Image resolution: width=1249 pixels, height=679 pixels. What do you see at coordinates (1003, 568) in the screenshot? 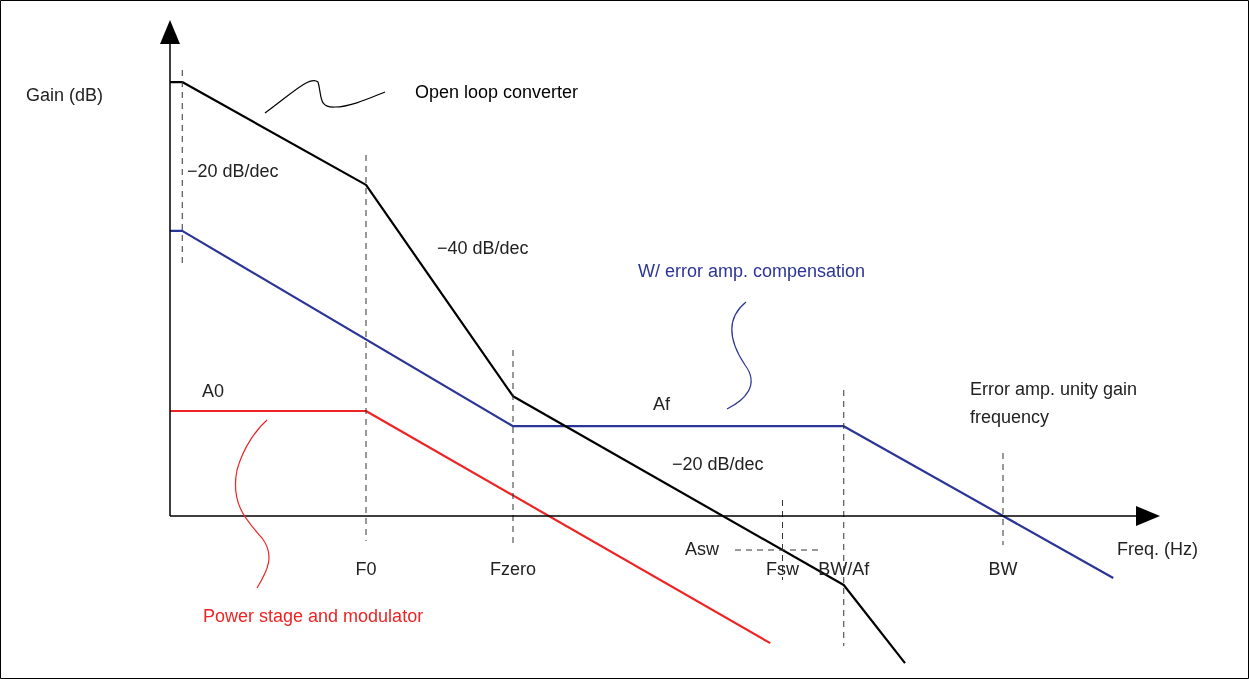
I see `x-tick-label: BW` at bounding box center [1003, 568].